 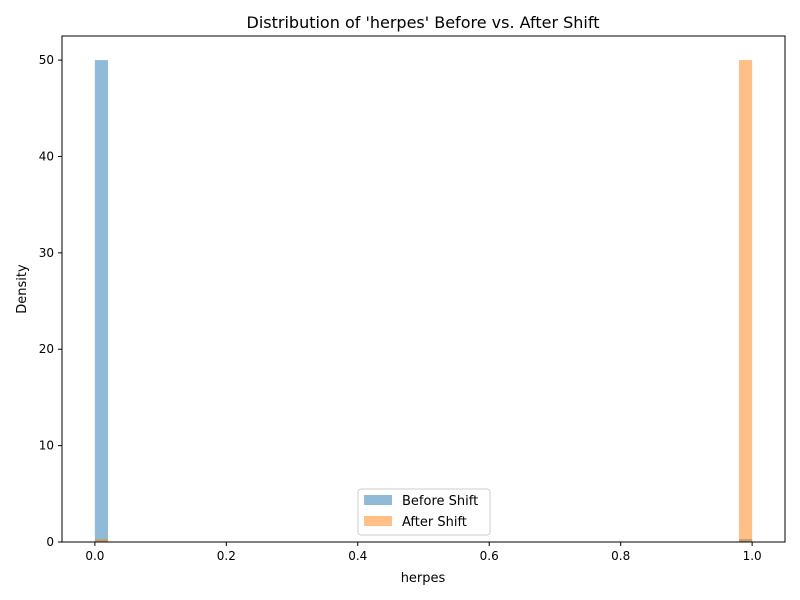 What do you see at coordinates (378, 521) in the screenshot?
I see `legend-swatch-after-shift` at bounding box center [378, 521].